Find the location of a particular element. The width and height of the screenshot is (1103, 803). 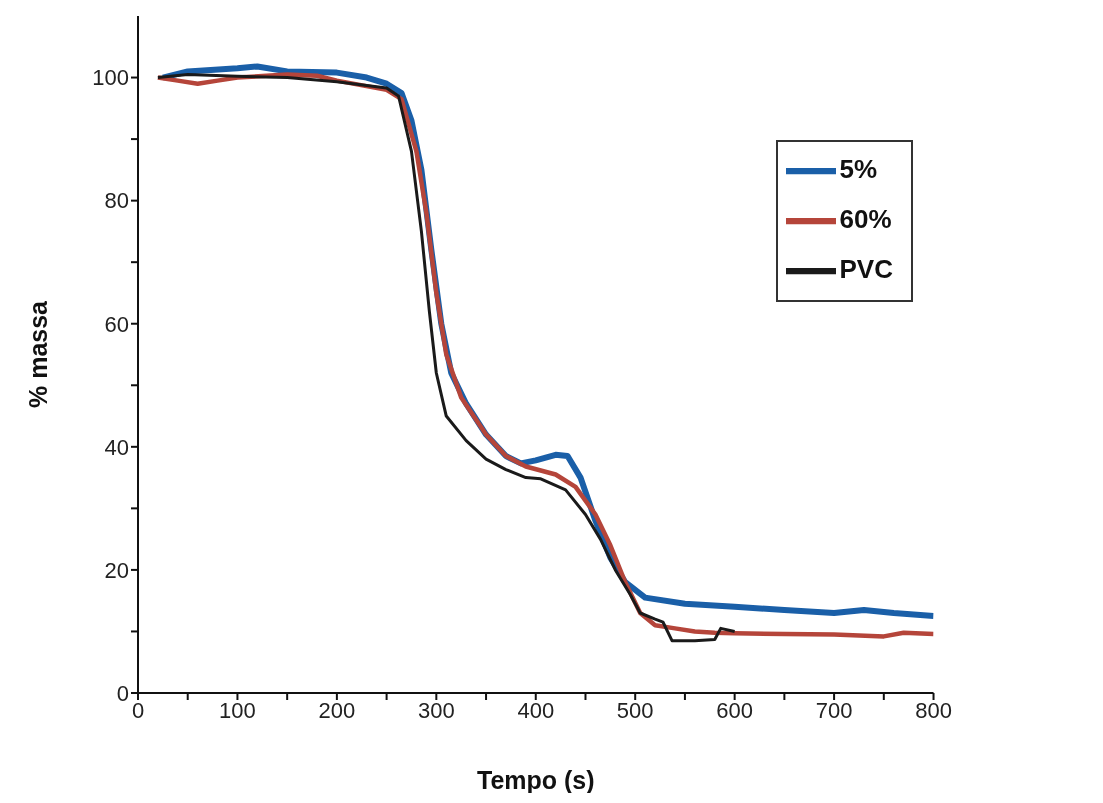

y-tick-label: 80 is located at coordinates (116, 201).